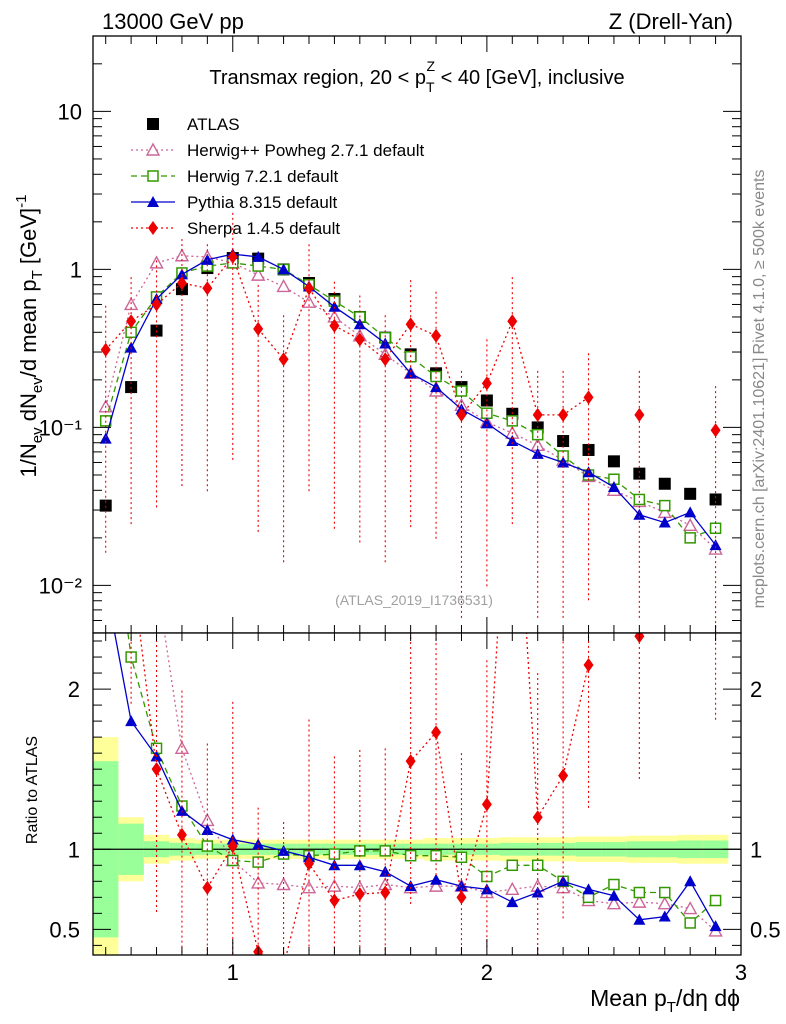  I want to click on rivet-version-label: Rivet 4.1.0, ≥ 500k events, so click(759, 262).